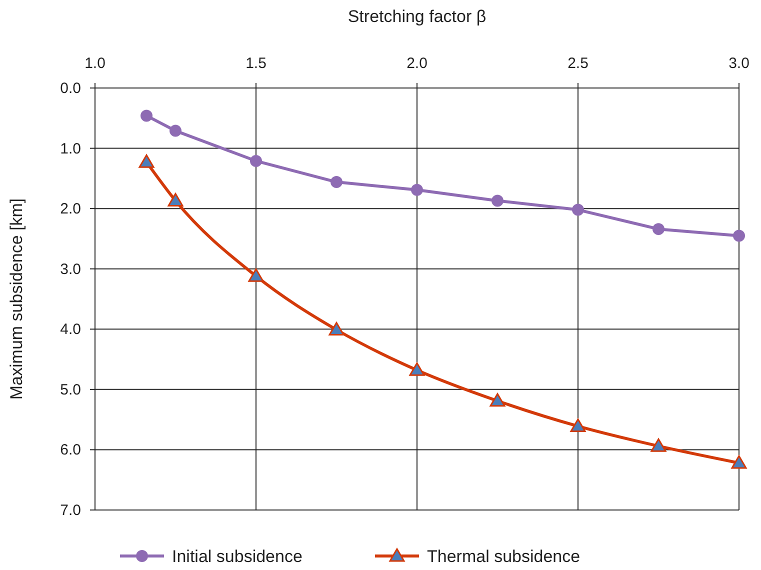 This screenshot has width=761, height=570. I want to click on x-tick-label: 1.0, so click(95, 63).